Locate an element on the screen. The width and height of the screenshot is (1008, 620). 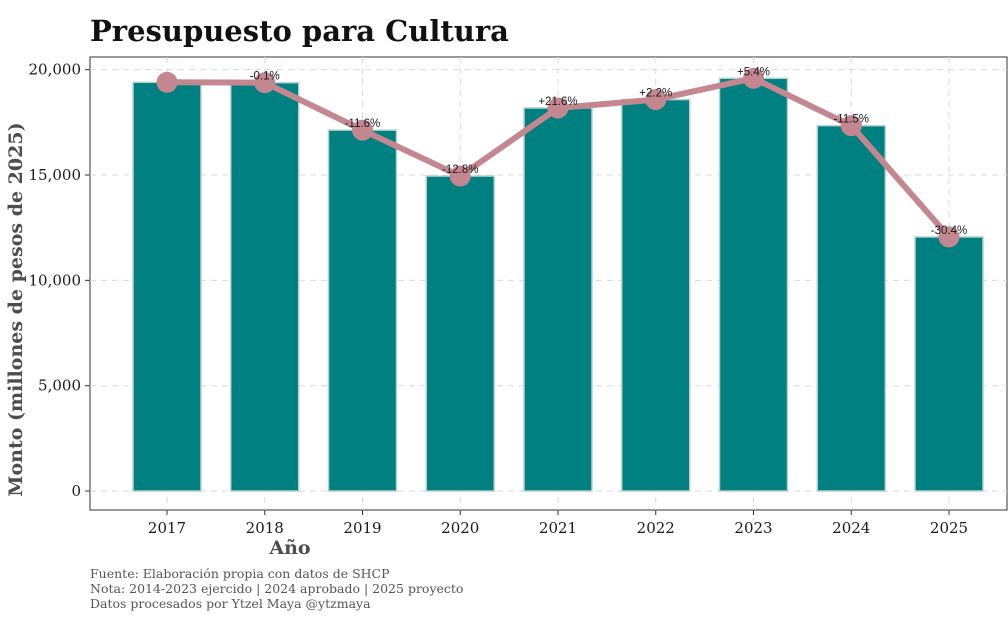
point-2020 is located at coordinates (460, 176).